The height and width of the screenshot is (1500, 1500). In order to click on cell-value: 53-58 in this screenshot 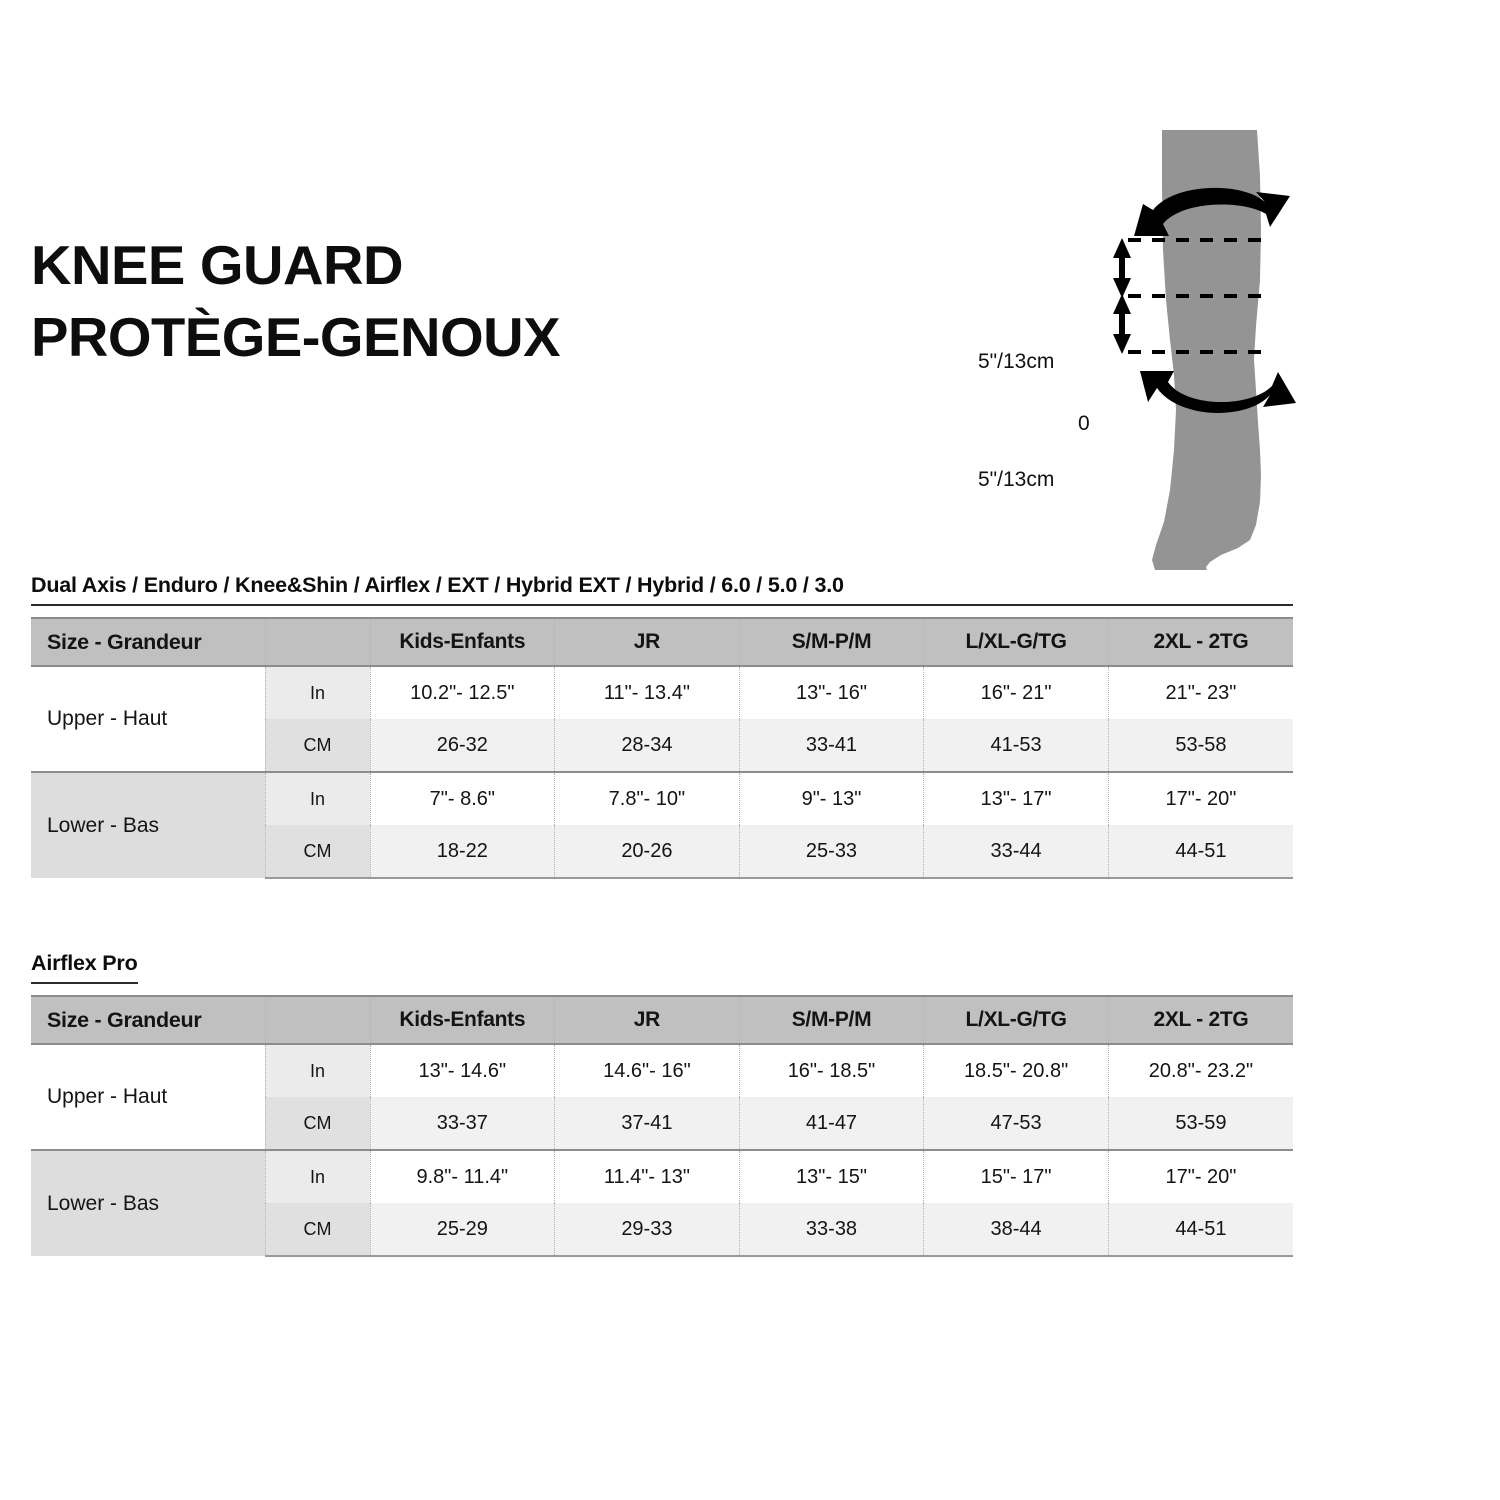, I will do `click(1200, 745)`.